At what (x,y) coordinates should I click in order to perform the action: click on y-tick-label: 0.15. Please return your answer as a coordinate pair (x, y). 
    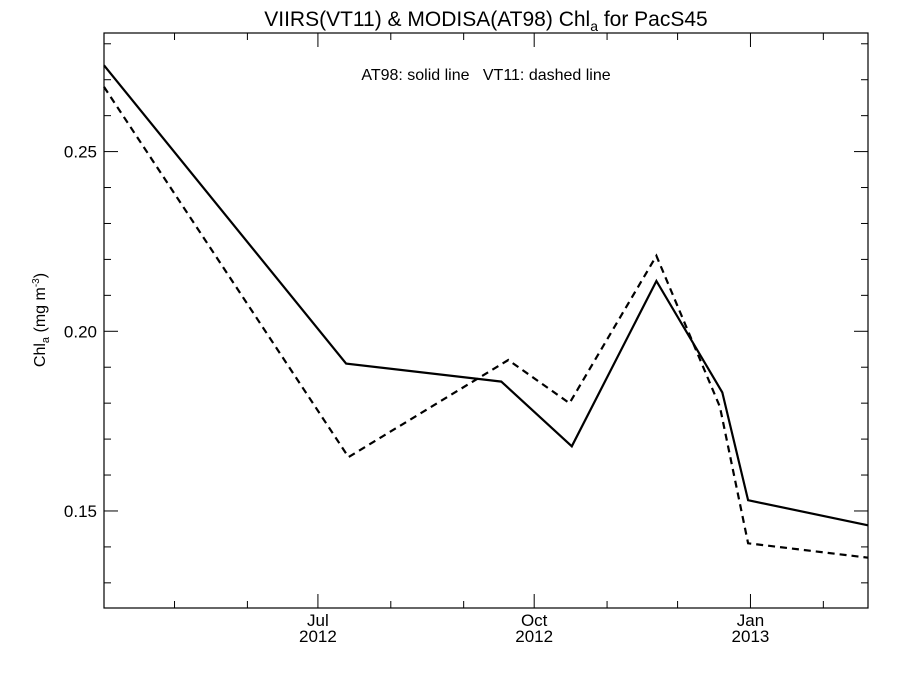
    Looking at the image, I should click on (80, 511).